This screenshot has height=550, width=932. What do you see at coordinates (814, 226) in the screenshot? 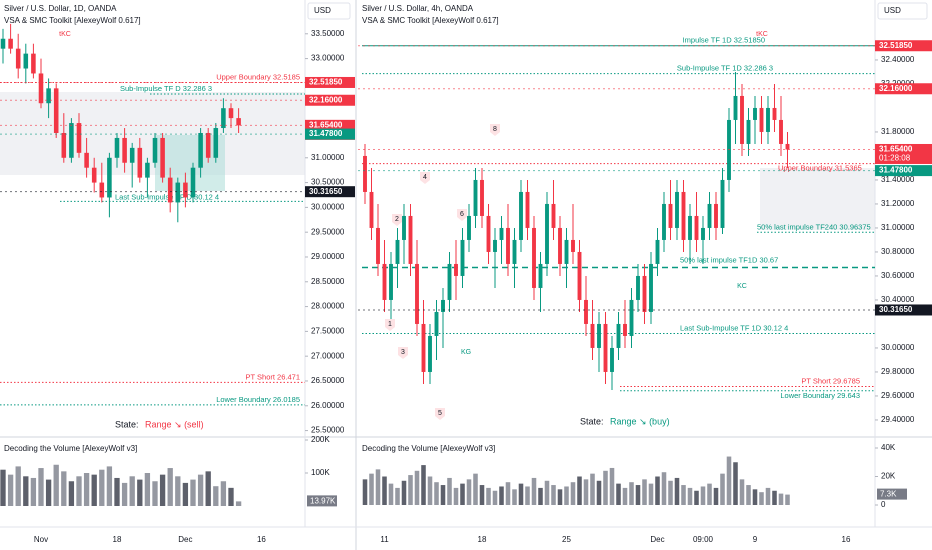
I see `level-label: 50% last impulse TF240 30.96375` at bounding box center [814, 226].